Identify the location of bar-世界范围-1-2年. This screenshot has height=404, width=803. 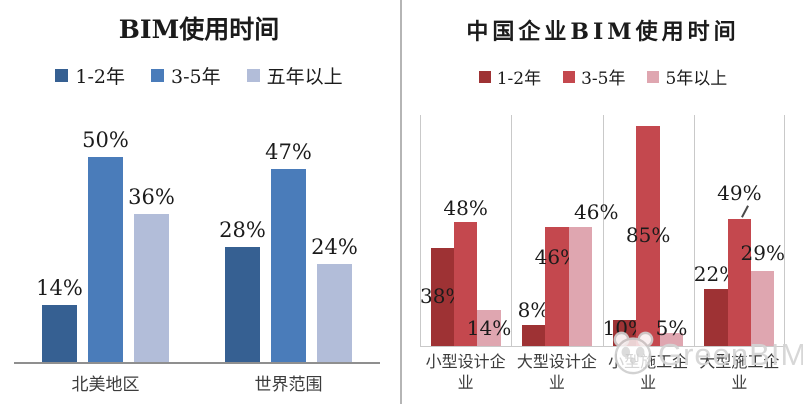
(242, 304).